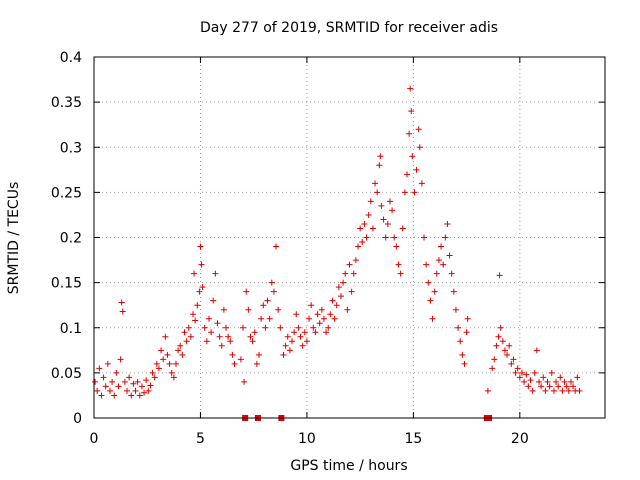  What do you see at coordinates (71, 239) in the screenshot?
I see `y-tick-label: 0.2` at bounding box center [71, 239].